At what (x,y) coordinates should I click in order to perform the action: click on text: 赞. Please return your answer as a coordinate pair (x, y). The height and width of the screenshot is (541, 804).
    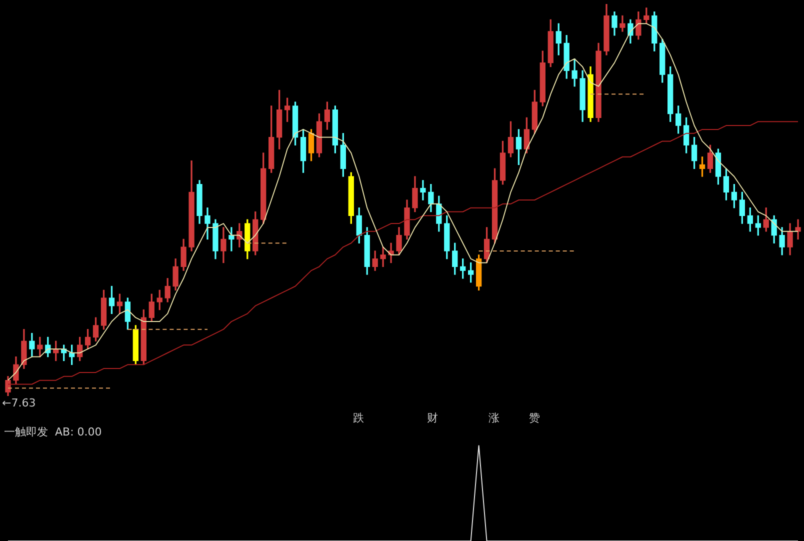
    Looking at the image, I should click on (534, 417).